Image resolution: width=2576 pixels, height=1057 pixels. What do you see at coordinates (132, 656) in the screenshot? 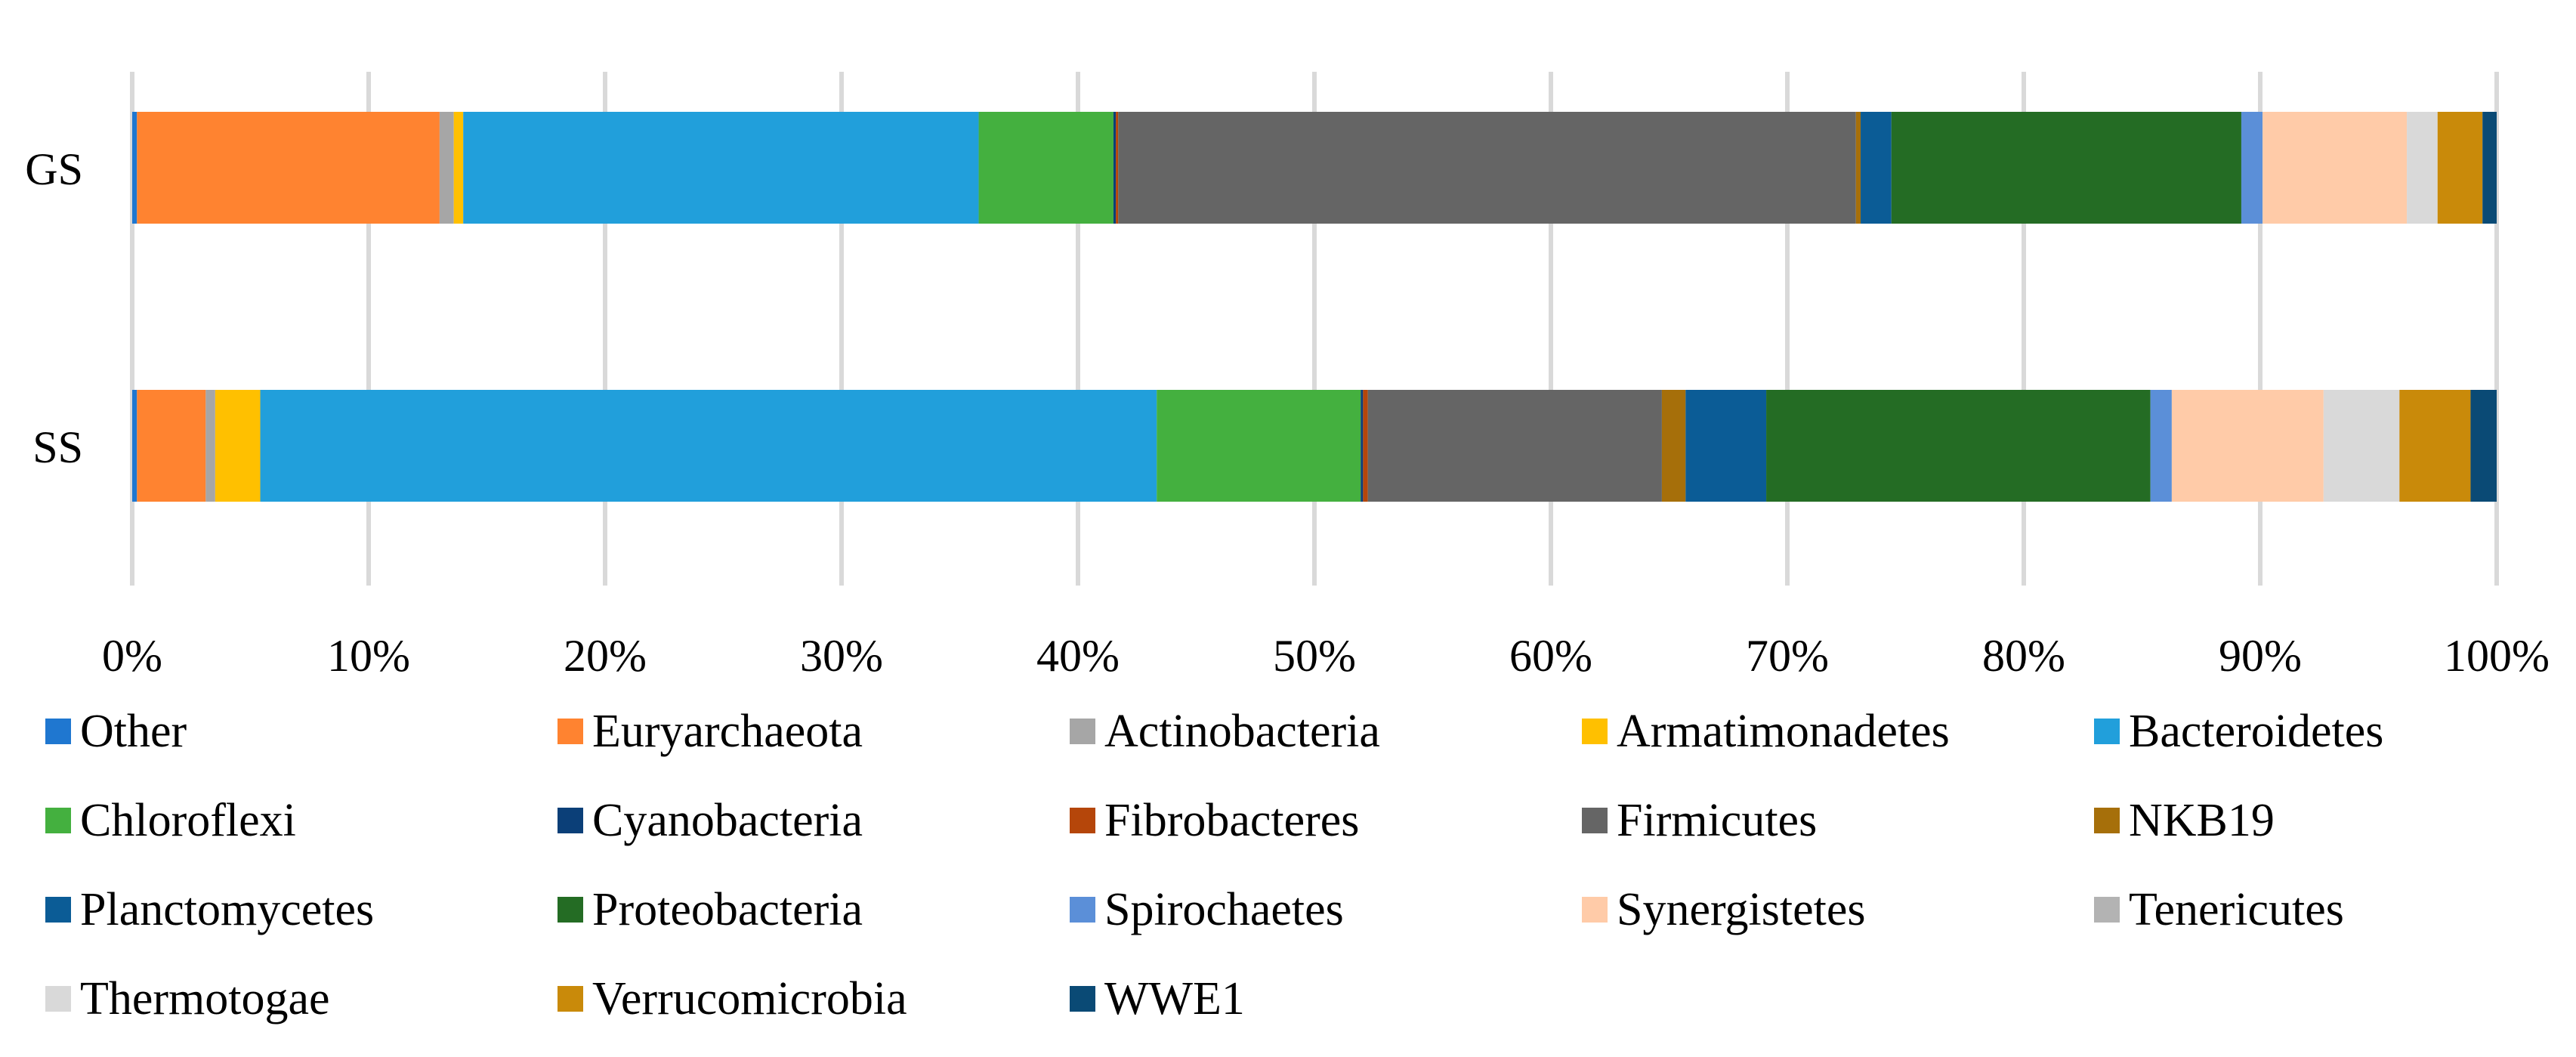
I see `x-tick-label: 0%` at bounding box center [132, 656].